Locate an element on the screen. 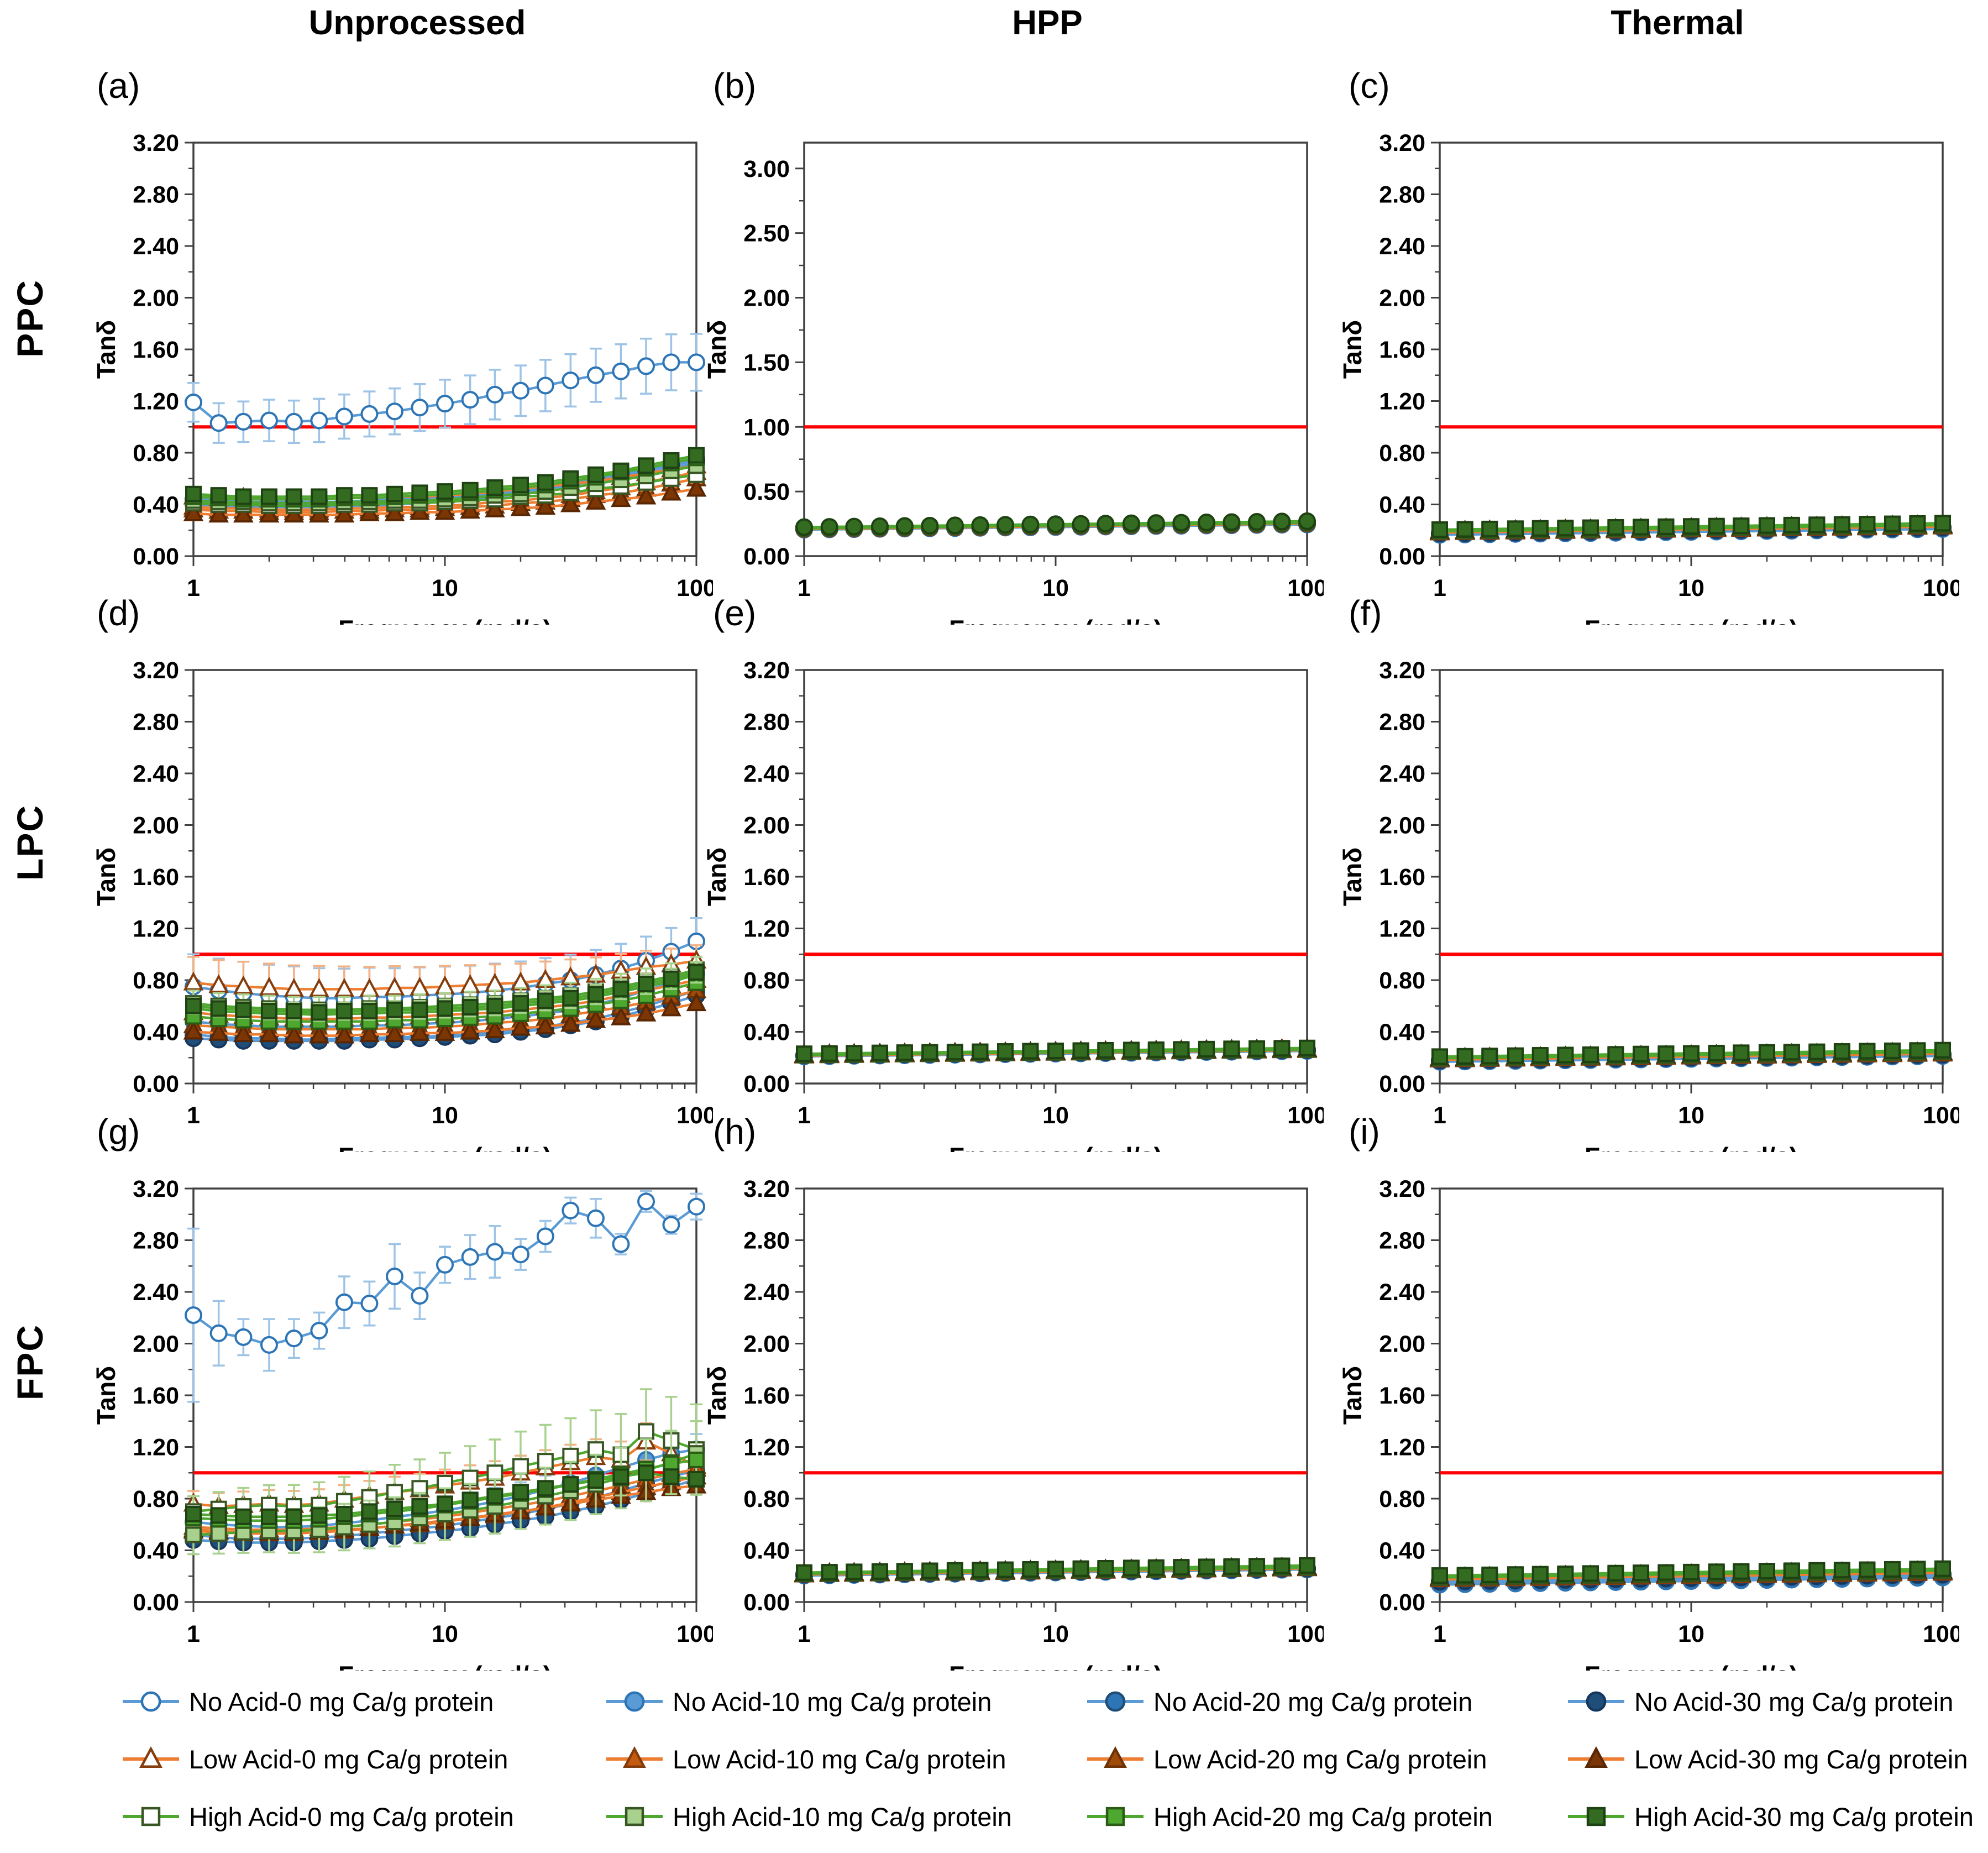 Image resolution: width=1988 pixels, height=1853 pixels. legend-item-lowacid0: Low Acid-0 mg Ca/g protein is located at coordinates (362, 1759).